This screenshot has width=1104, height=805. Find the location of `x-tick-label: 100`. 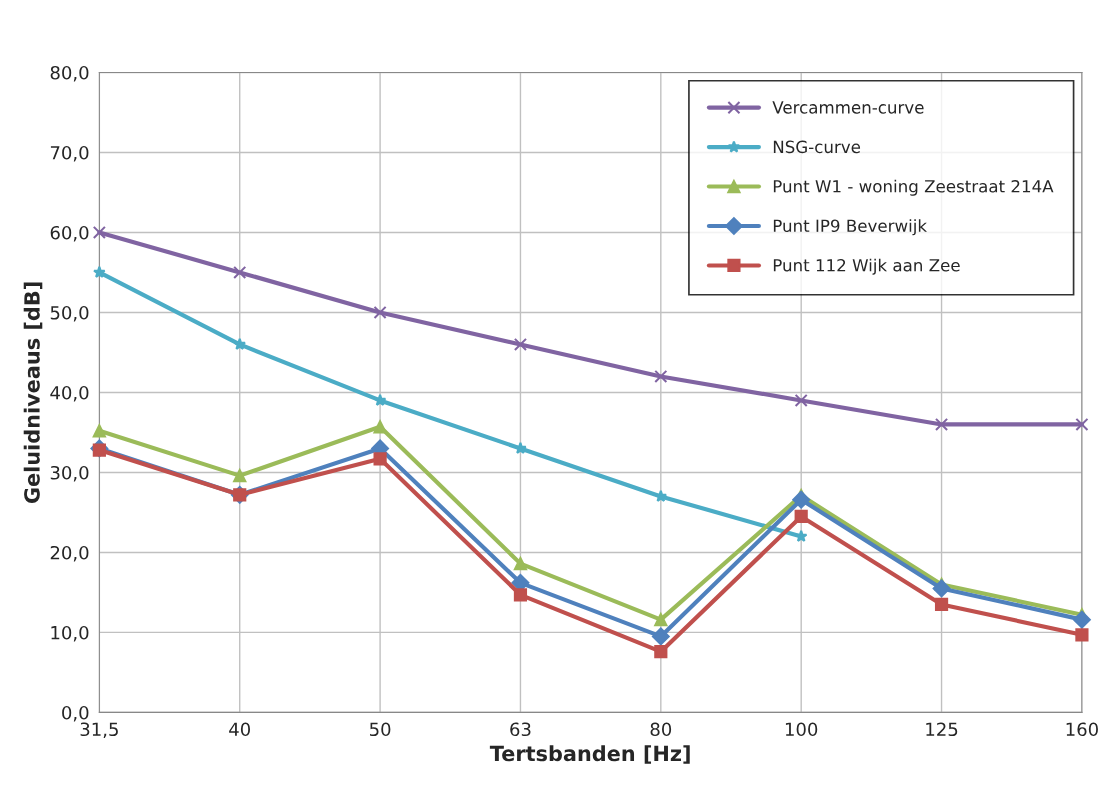

x-tick-label: 100 is located at coordinates (801, 729).